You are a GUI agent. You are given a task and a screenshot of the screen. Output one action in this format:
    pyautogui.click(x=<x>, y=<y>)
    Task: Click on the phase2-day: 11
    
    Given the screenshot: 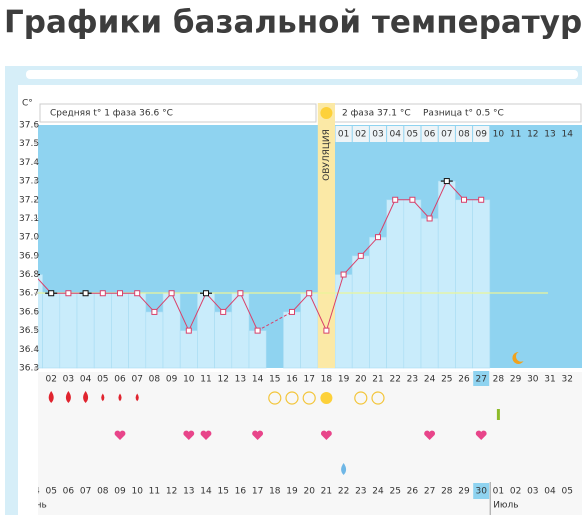 What is the action you would take?
    pyautogui.click(x=515, y=135)
    